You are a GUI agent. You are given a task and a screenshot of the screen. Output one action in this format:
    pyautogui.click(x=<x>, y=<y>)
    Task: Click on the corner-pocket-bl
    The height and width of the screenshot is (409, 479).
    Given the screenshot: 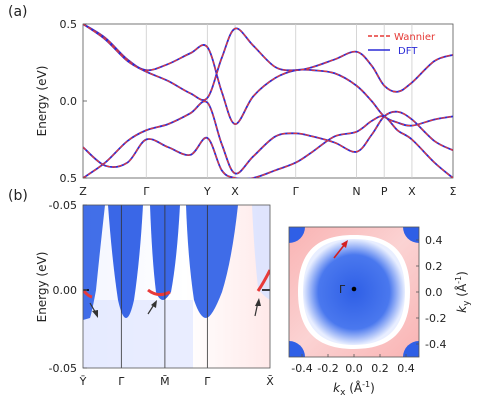 What is the action you would take?
    pyautogui.click(x=297, y=349)
    